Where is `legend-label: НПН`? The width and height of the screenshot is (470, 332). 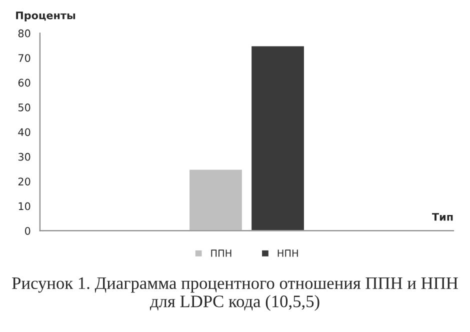 legend-label: НПН is located at coordinates (288, 253).